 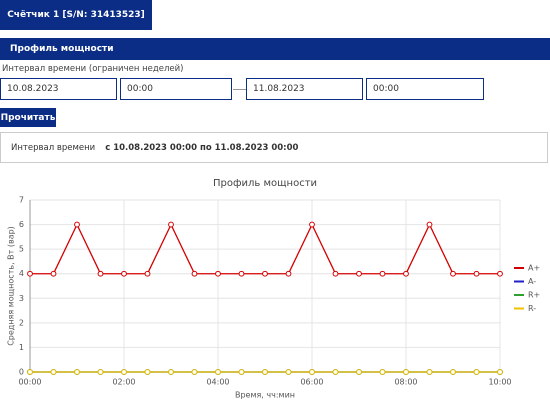 What do you see at coordinates (21, 273) in the screenshot?
I see `y-tick-label: 4` at bounding box center [21, 273].